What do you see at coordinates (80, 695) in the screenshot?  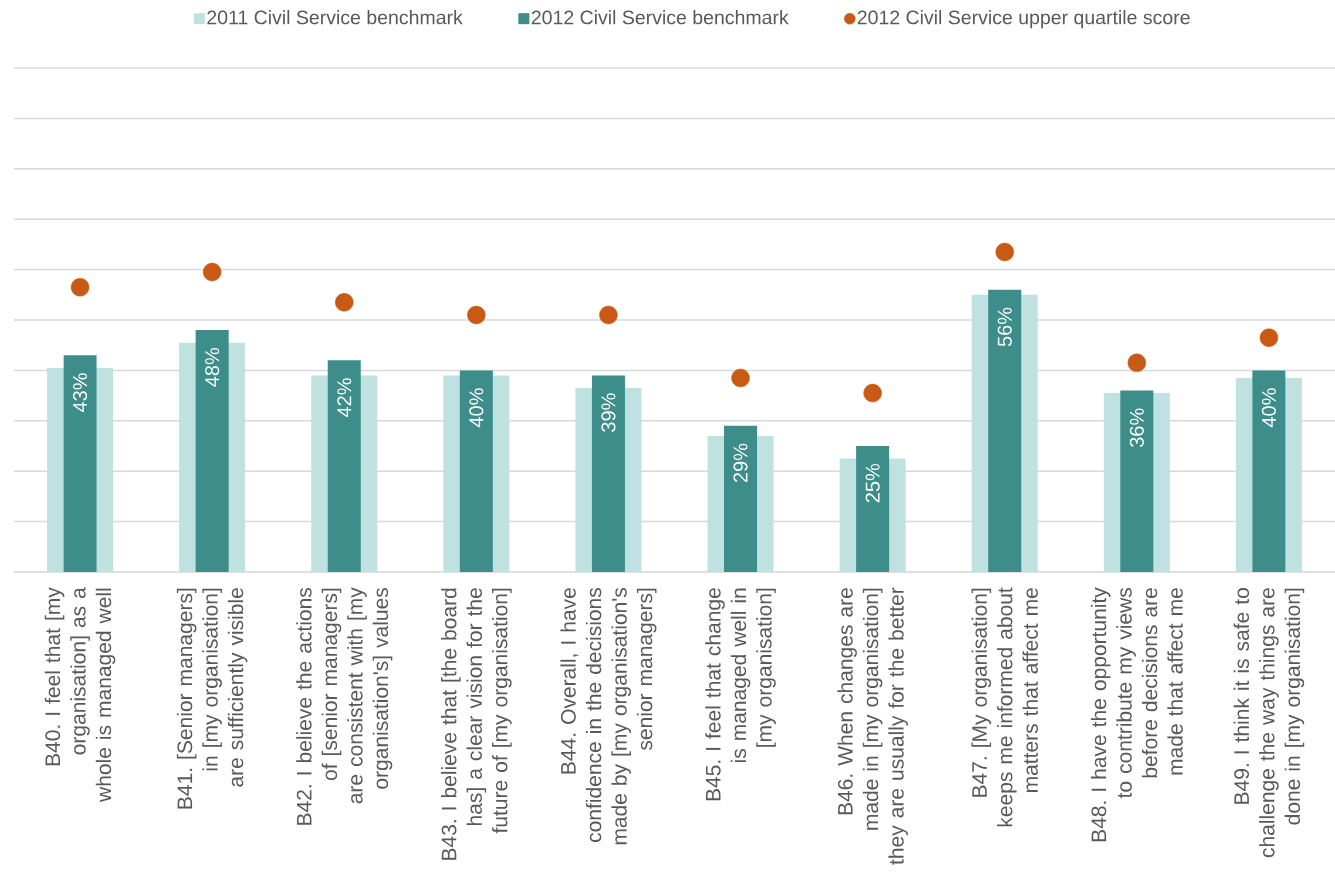 I see `x-tick-label: B40. I feel that [my organisation] as a whole is managed well` at bounding box center [80, 695].